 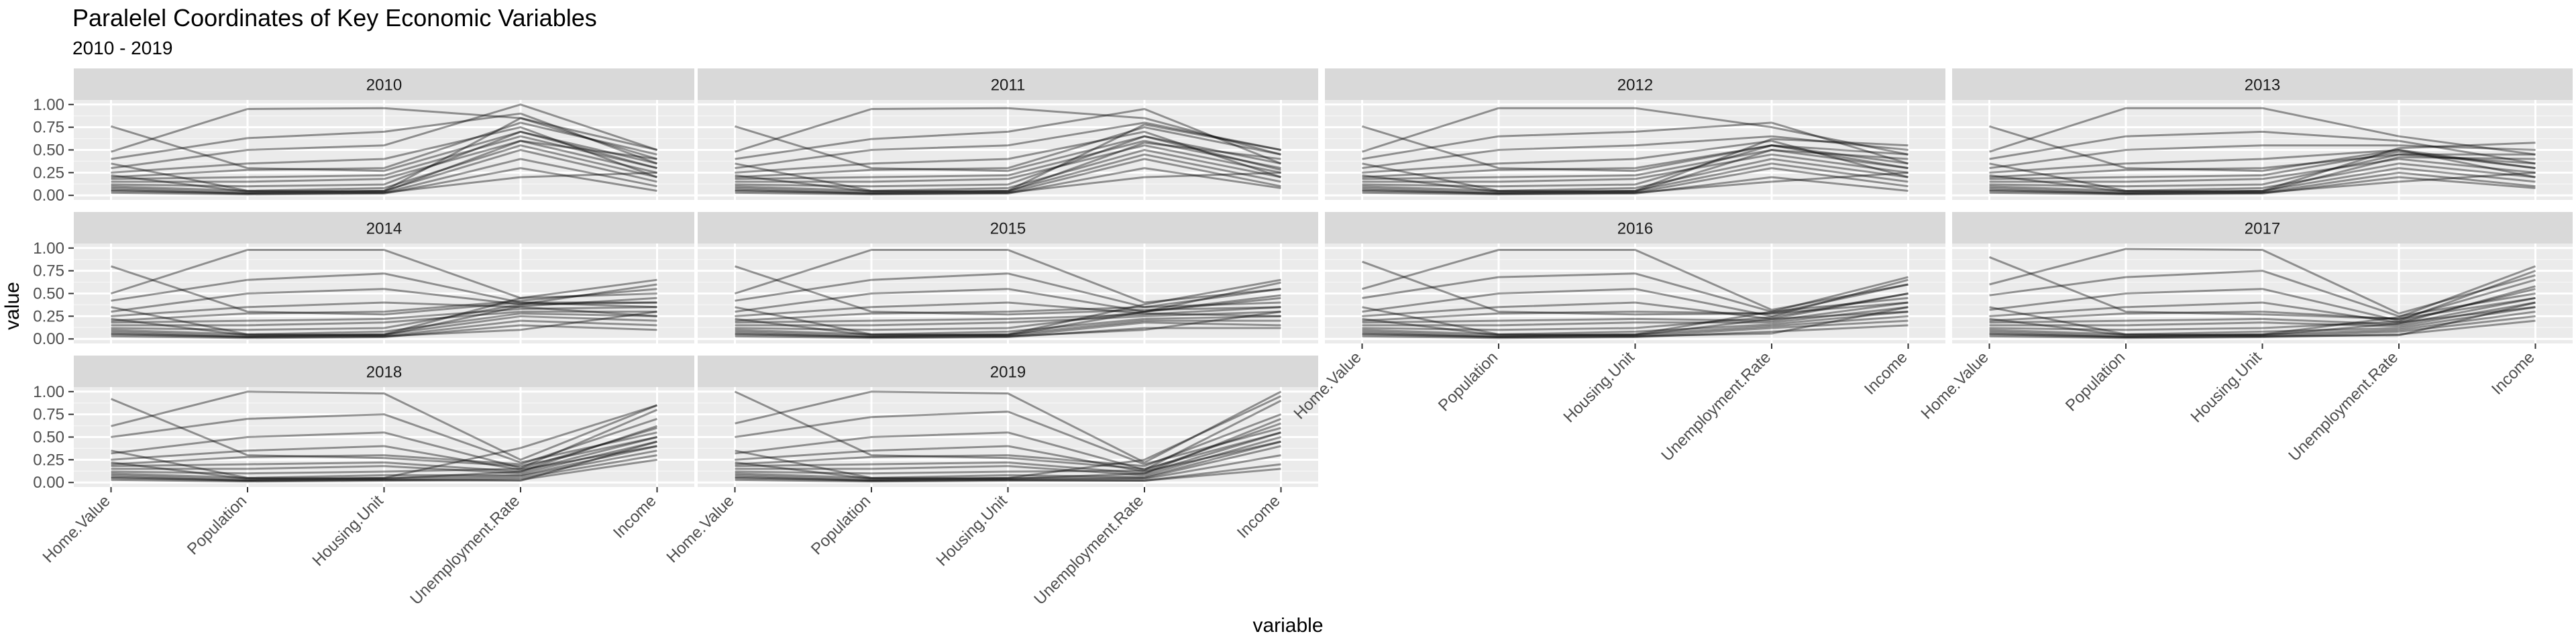 What do you see at coordinates (384, 229) in the screenshot?
I see `facet-strip-label: 2014` at bounding box center [384, 229].